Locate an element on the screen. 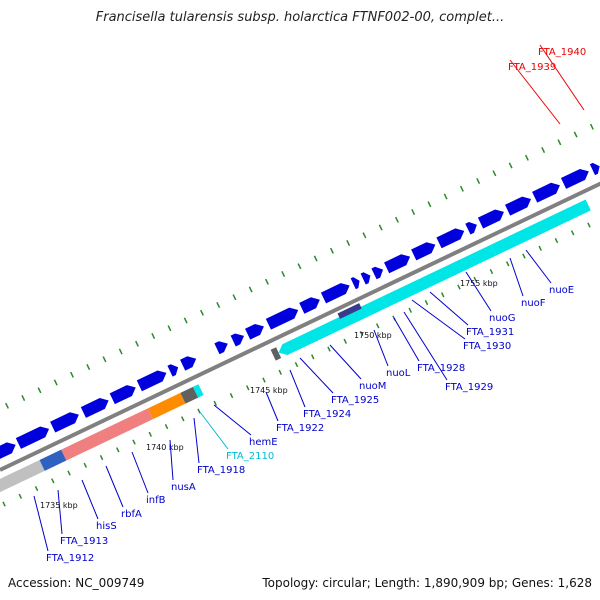  gene-label: FTA_1928 is located at coordinates (441, 368).